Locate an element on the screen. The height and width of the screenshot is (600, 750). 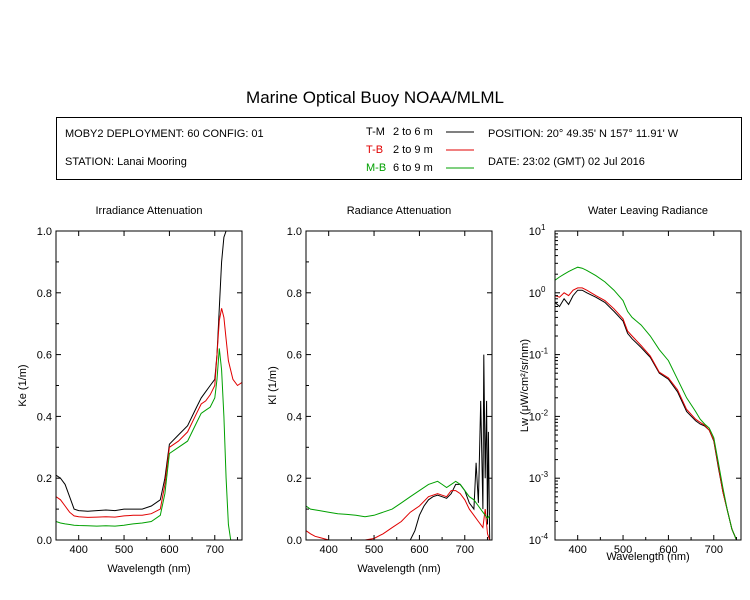
irradiance-series-t-m is located at coordinates (141, 371).